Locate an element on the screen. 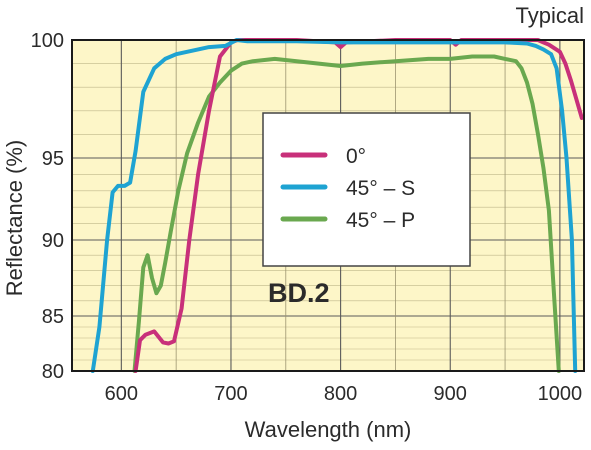  x-tick-label: 900 is located at coordinates (450, 394).